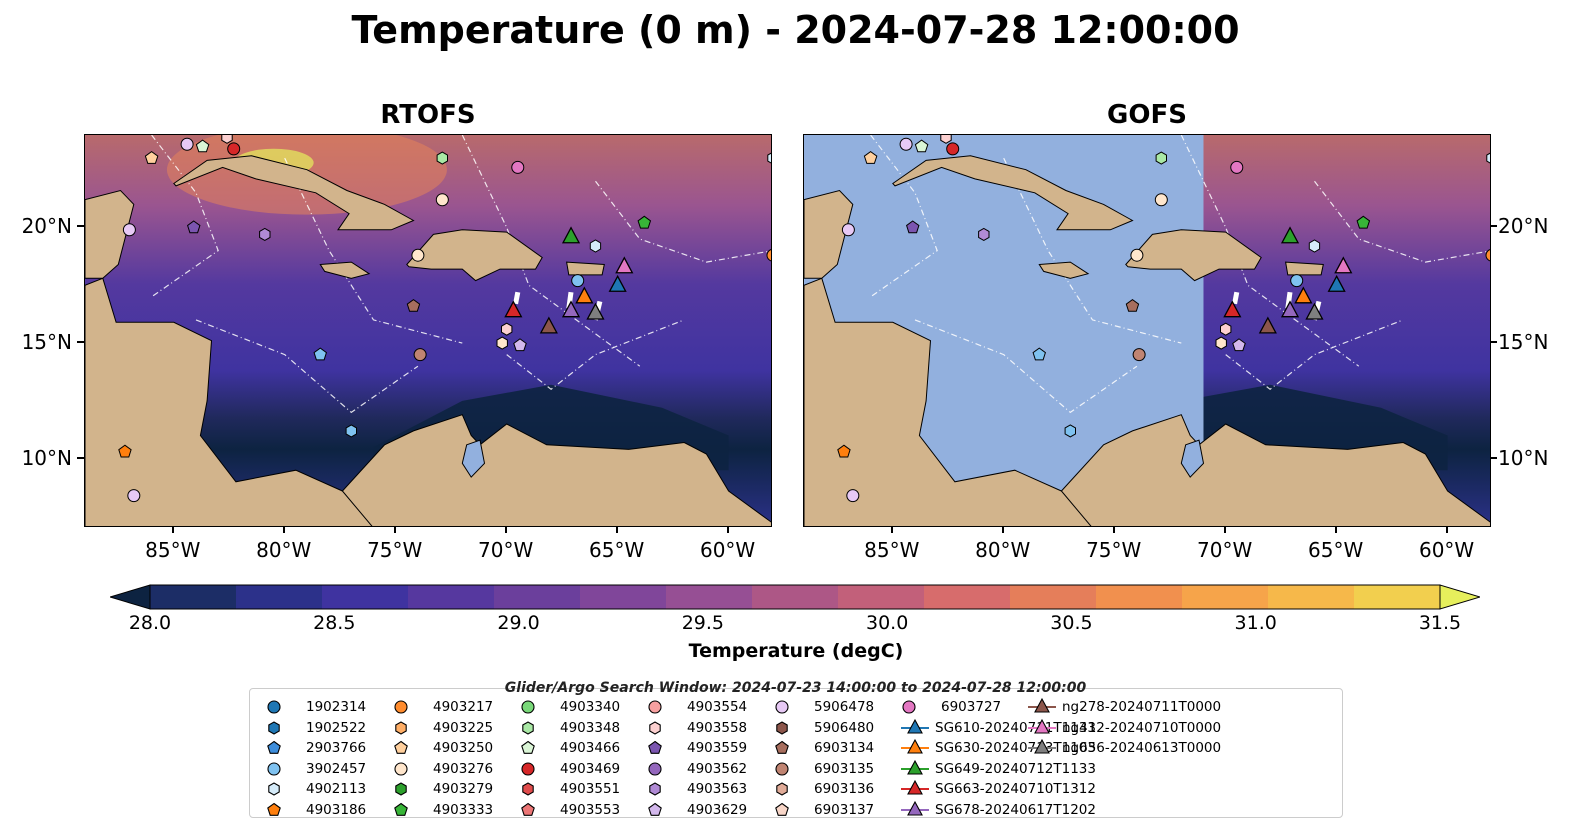 Image resolution: width=1591 pixels, height=829 pixels. What do you see at coordinates (1015, 748) in the screenshot?
I see `legend-label: SG630-20240713T1103` at bounding box center [1015, 748].